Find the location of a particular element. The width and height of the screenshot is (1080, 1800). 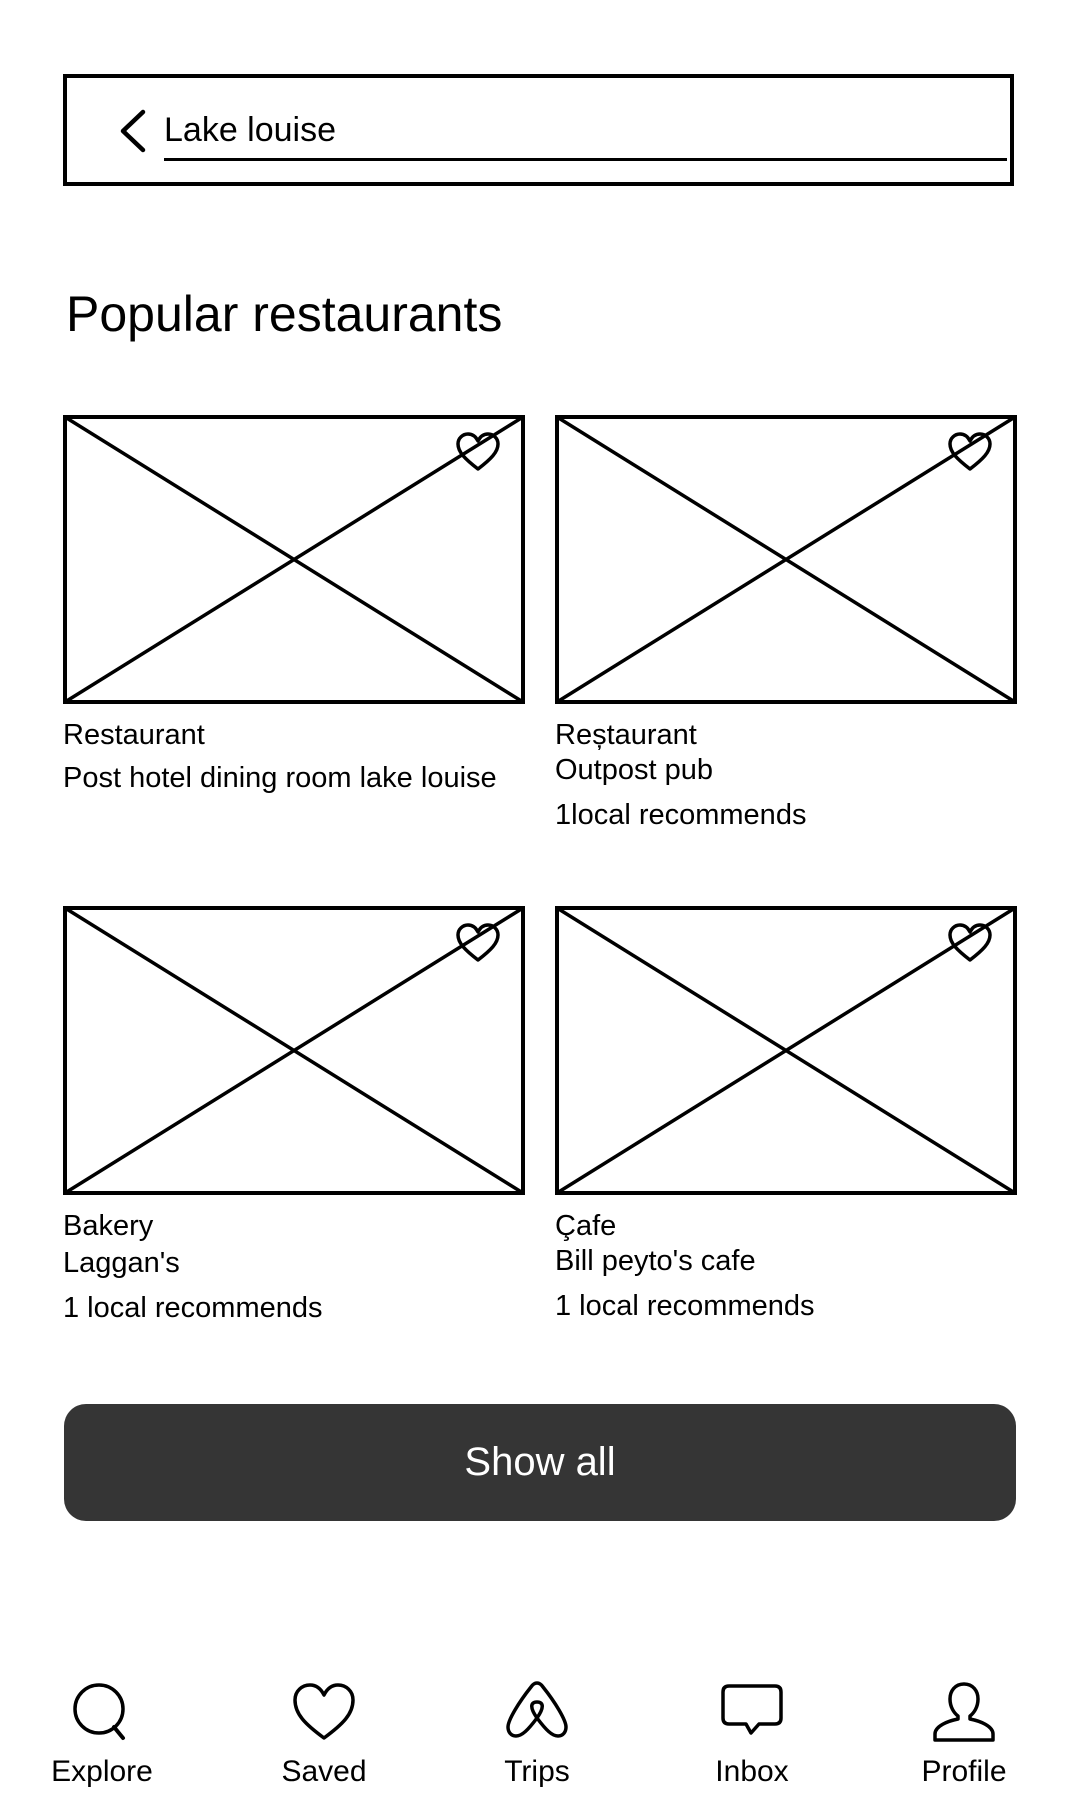

card-recommends: 1local recommends is located at coordinates (681, 815).